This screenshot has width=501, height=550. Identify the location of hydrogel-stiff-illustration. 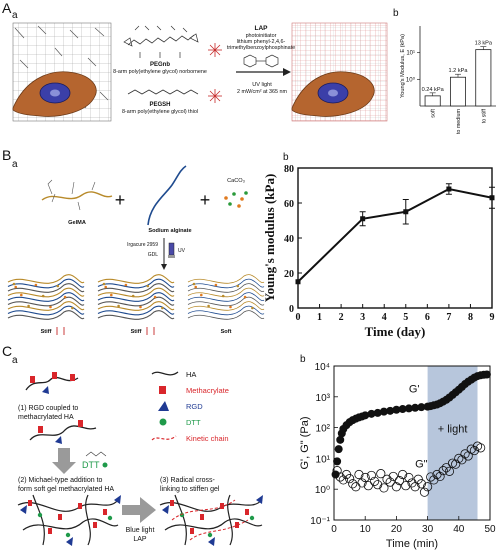
(339, 72).